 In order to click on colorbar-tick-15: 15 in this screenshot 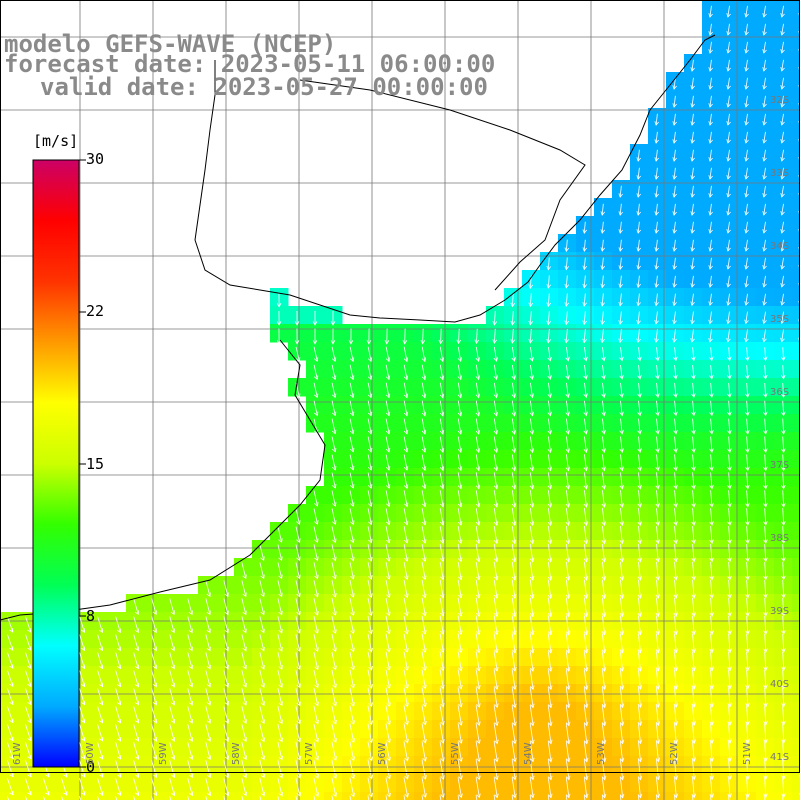, I will do `click(95, 464)`.